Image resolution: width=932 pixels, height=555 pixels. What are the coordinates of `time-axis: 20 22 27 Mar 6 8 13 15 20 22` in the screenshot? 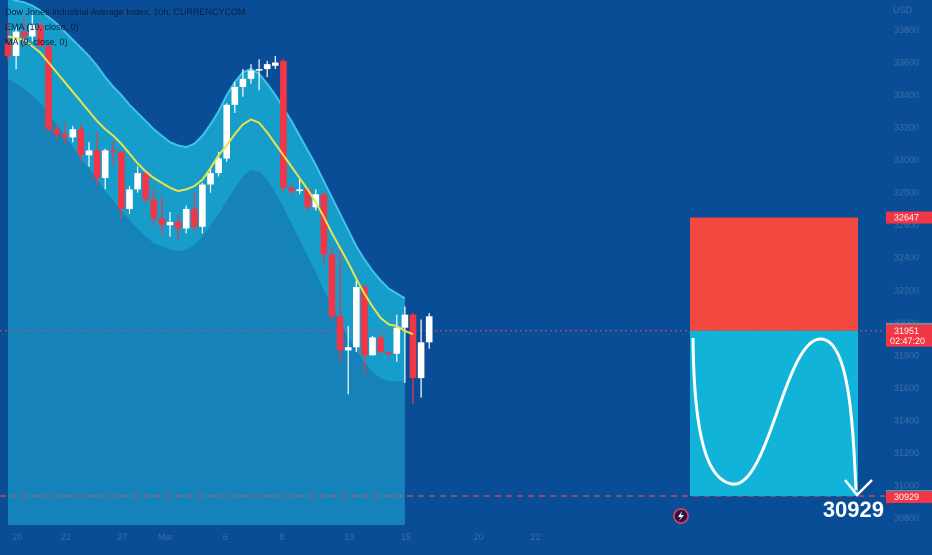 It's located at (466, 537).